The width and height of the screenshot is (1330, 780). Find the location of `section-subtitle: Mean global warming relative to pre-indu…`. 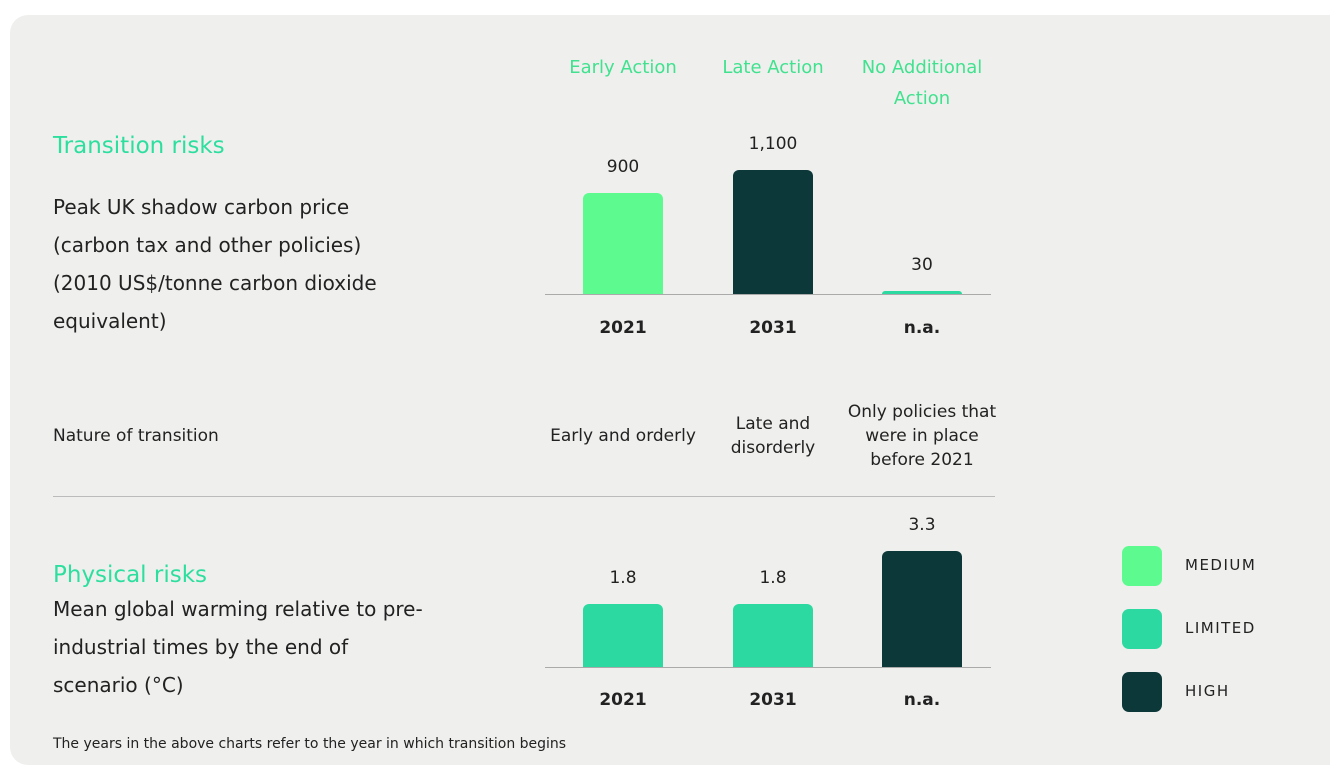

section-subtitle: Mean global warming relative to pre-indu… is located at coordinates (238, 647).